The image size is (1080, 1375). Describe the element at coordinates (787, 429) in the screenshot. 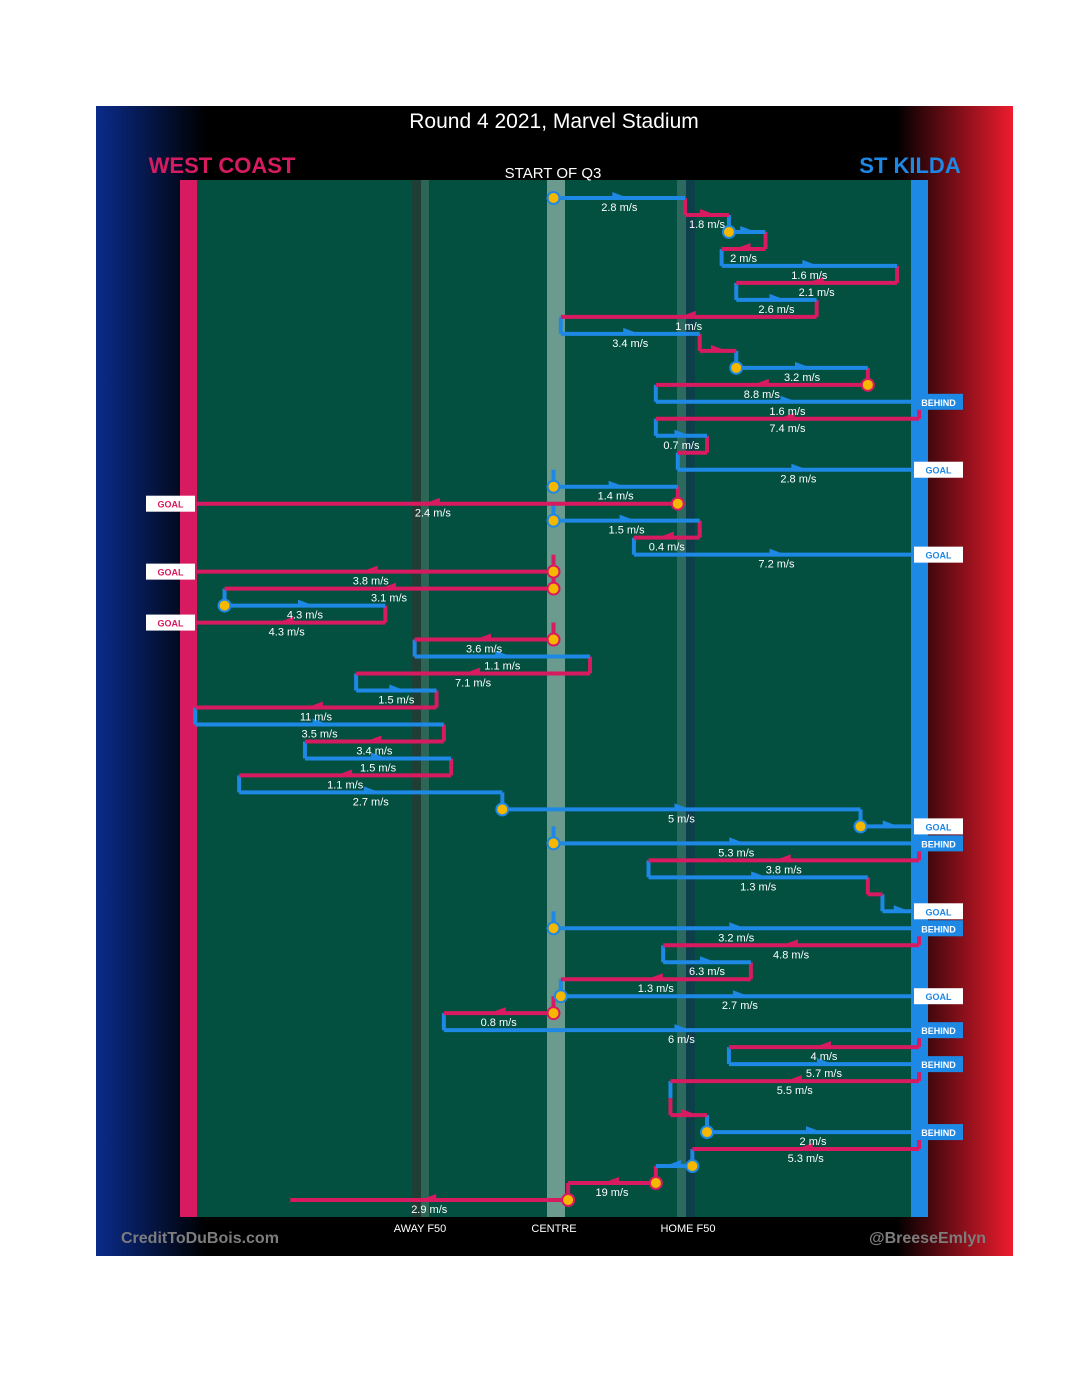

I see `speed-label: 7.4 m/s` at that location.